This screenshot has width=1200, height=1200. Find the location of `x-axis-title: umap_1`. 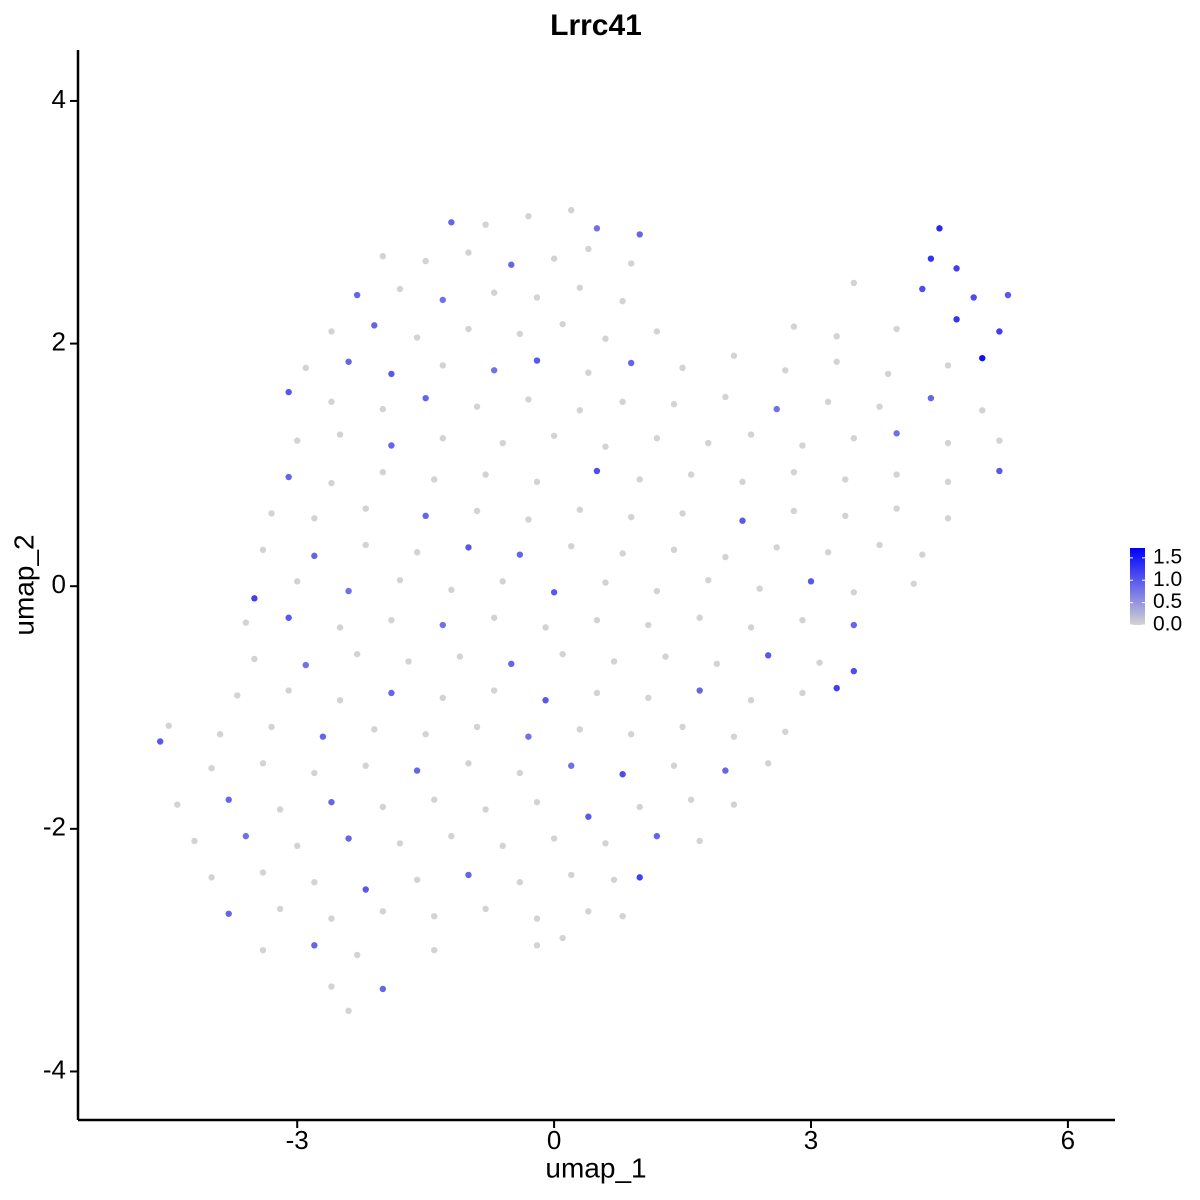

x-axis-title: umap_1 is located at coordinates (595, 1167).